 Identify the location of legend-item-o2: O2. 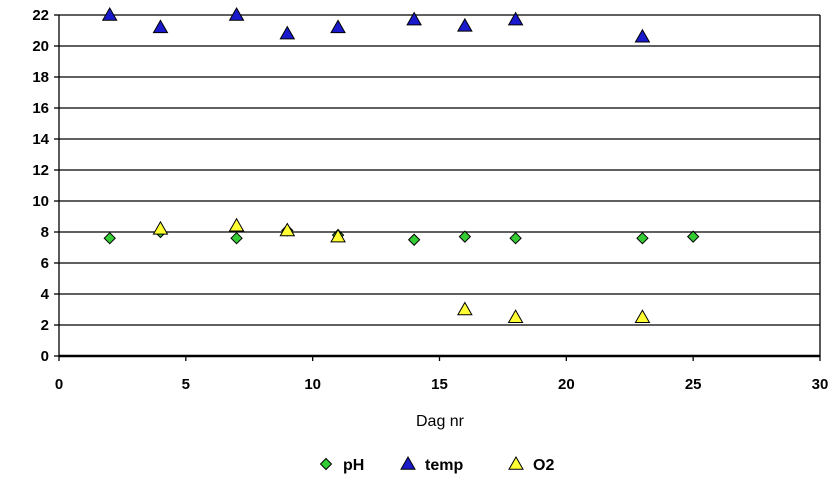
(531, 464).